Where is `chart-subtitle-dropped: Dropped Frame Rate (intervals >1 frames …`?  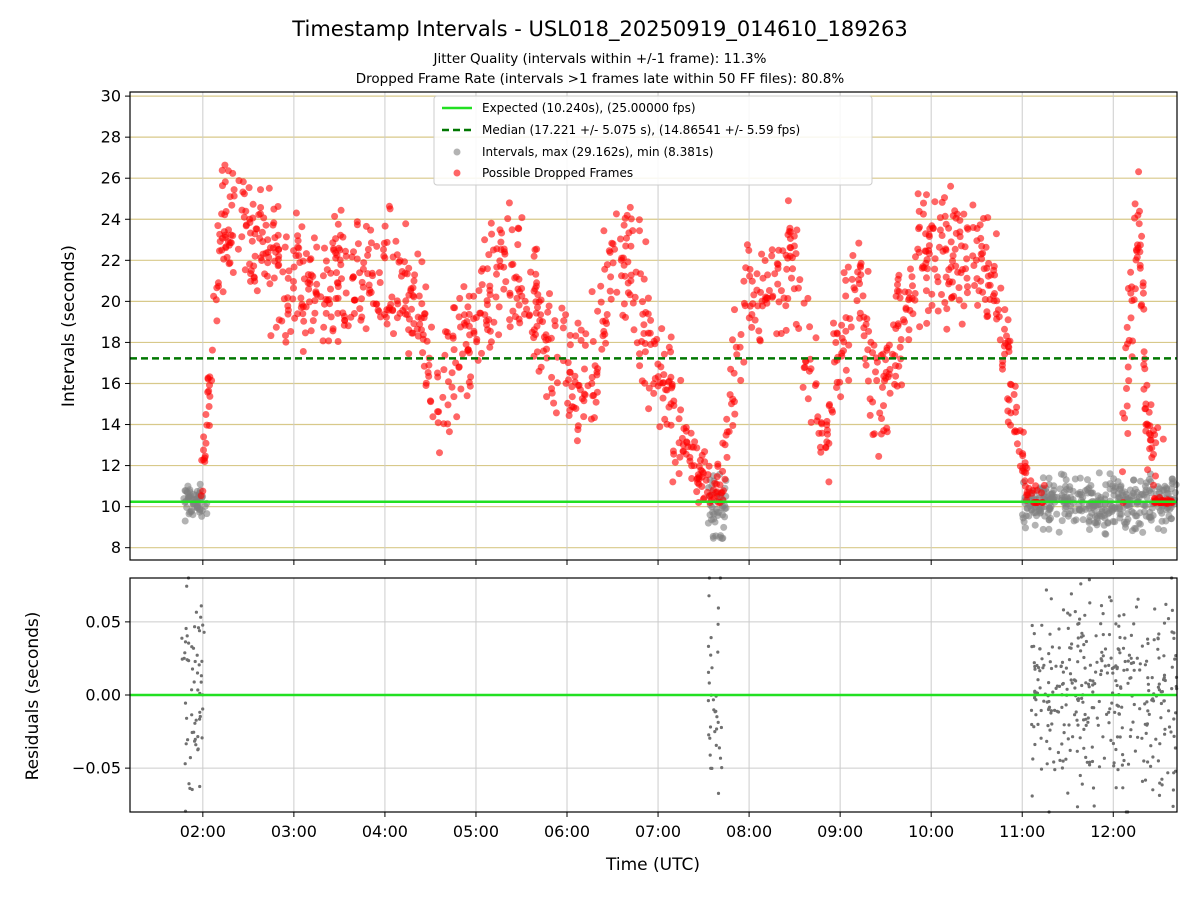
chart-subtitle-dropped: Dropped Frame Rate (intervals >1 frames … is located at coordinates (600, 79).